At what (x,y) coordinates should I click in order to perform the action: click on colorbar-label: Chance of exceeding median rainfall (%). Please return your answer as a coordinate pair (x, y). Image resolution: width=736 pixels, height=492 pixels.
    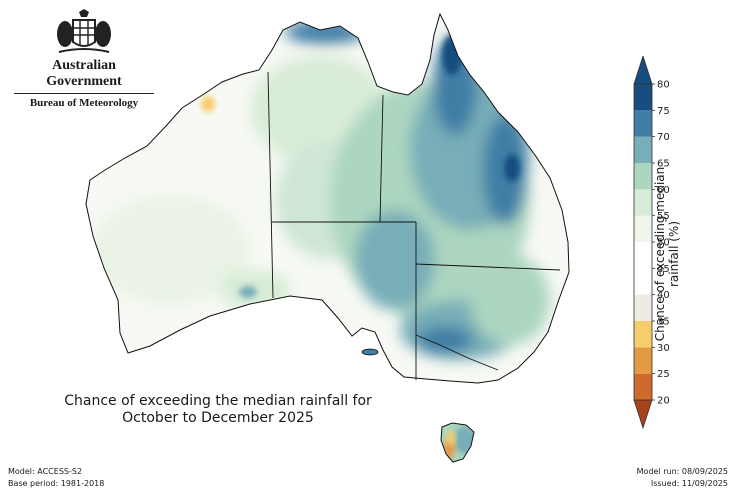
    Looking at the image, I should click on (667, 254).